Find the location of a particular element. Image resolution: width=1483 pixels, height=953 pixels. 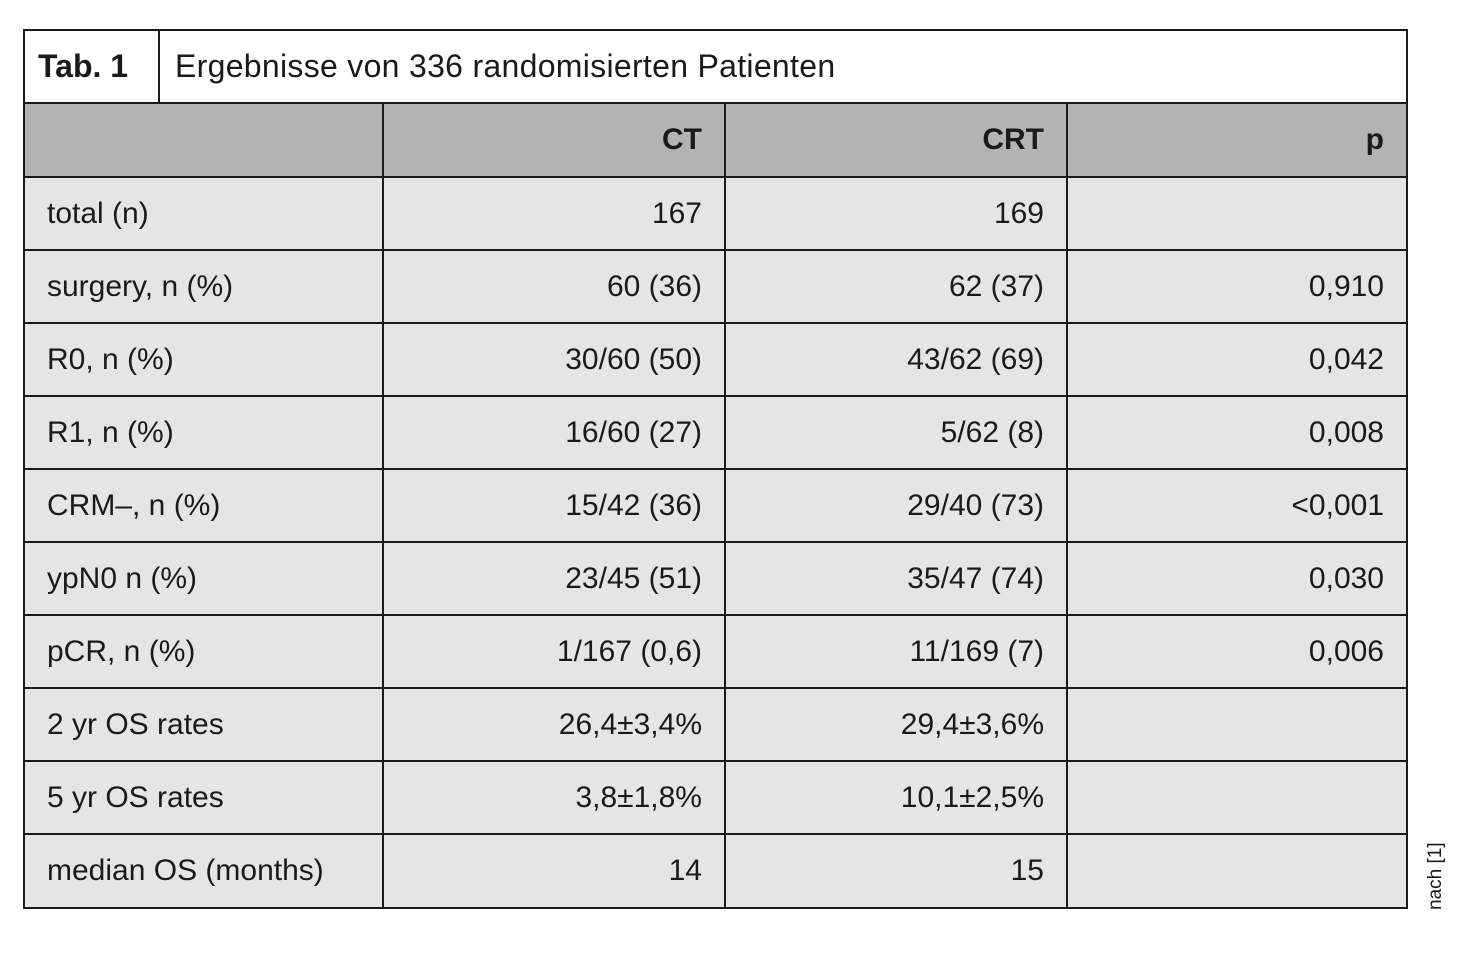

header-row: CT CRT p is located at coordinates (715, 141).